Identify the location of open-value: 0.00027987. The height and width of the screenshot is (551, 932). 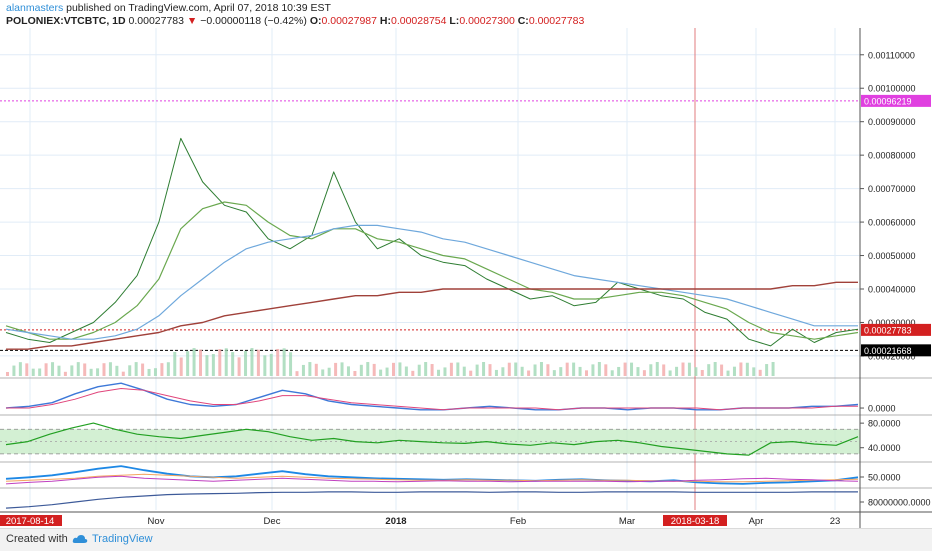
(349, 21).